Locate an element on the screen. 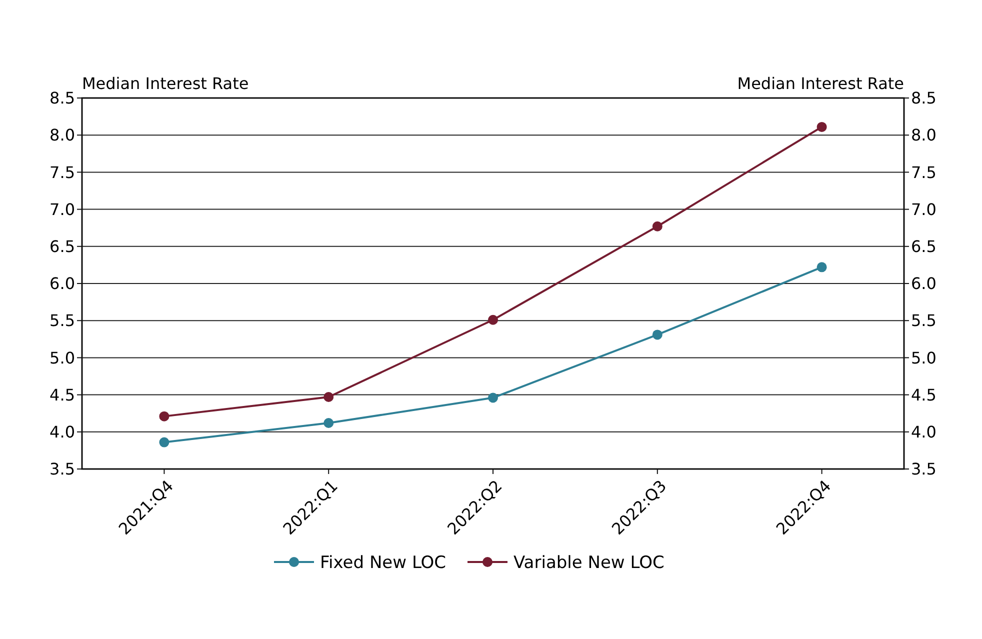  legend-label: Variable New LOC is located at coordinates (589, 562).